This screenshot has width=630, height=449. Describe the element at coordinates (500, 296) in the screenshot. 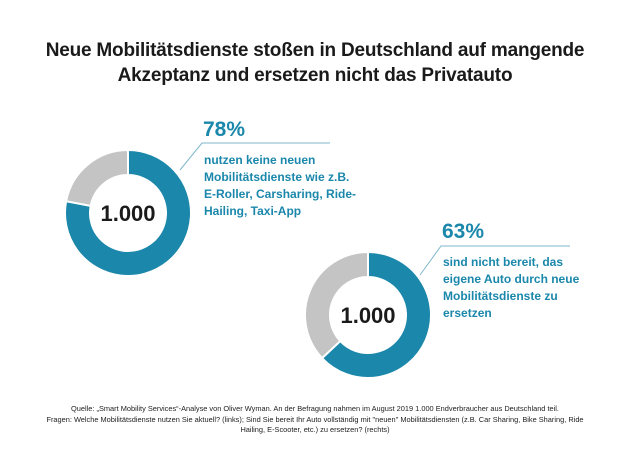

I see `callout-text-line: Mobilitätsdienste zu` at that location.